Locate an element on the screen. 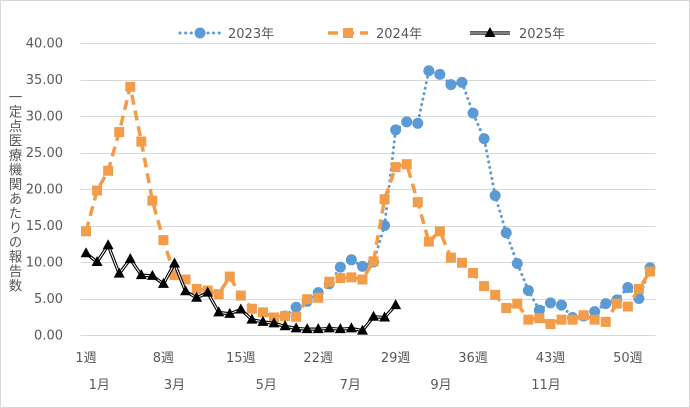 This screenshot has height=408, width=690. y-axis-label: 一定点医療機関あたりの報告数 is located at coordinates (13, 191).